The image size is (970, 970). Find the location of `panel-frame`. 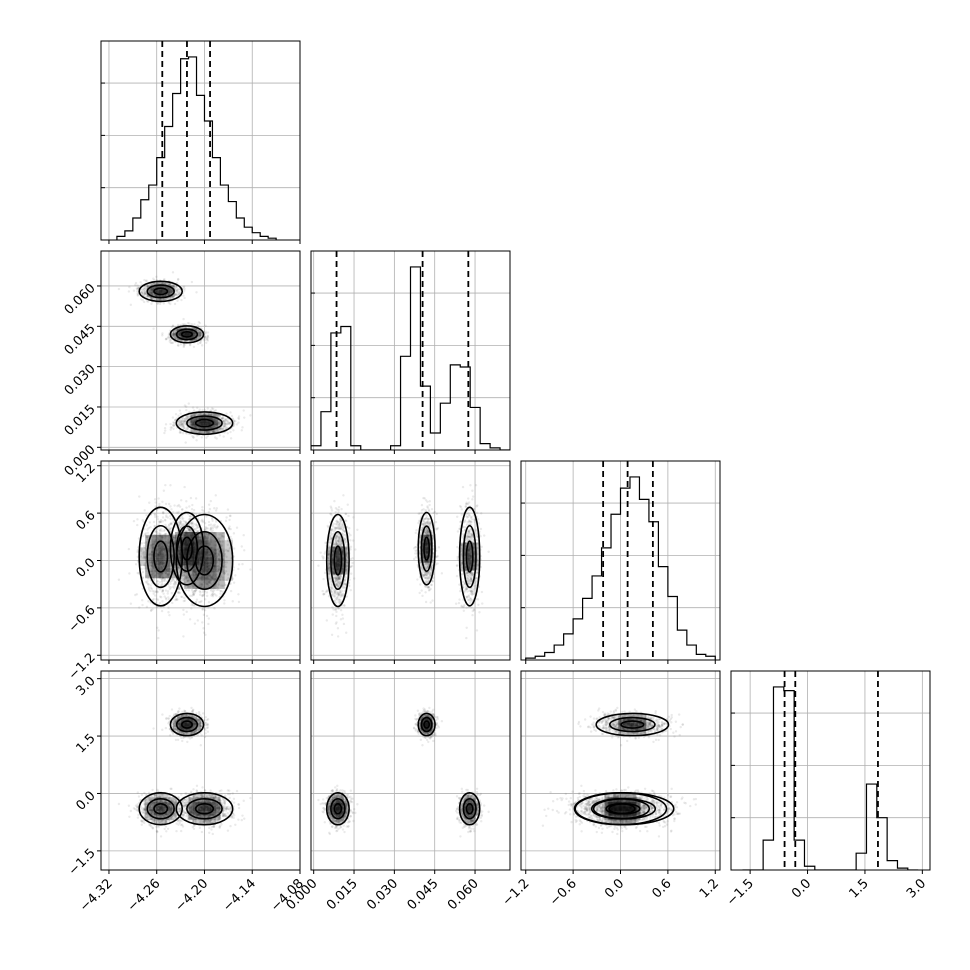

panel-frame is located at coordinates (200, 350).